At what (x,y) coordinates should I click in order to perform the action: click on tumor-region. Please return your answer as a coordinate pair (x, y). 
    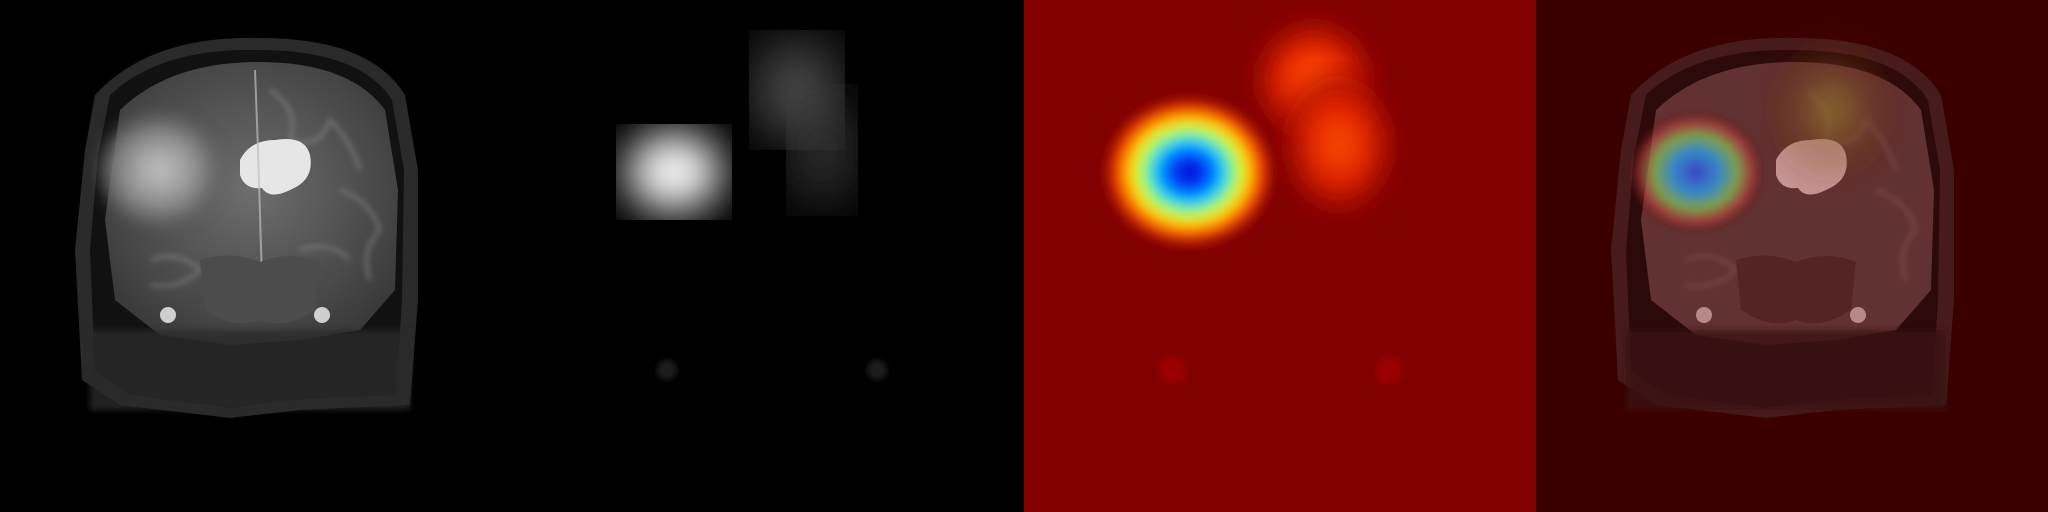
    Looking at the image, I should click on (160, 170).